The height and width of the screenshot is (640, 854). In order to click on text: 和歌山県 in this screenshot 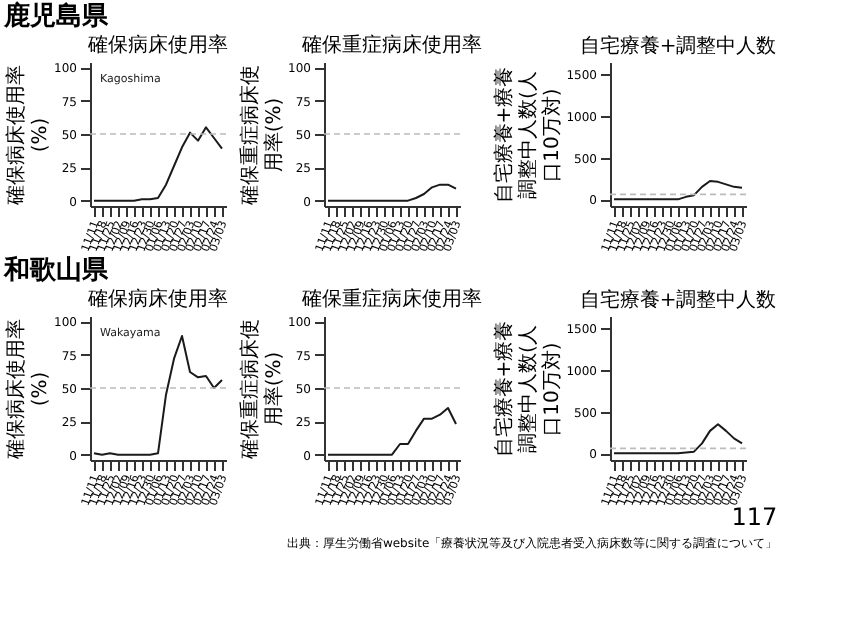, I will do `click(56, 270)`.